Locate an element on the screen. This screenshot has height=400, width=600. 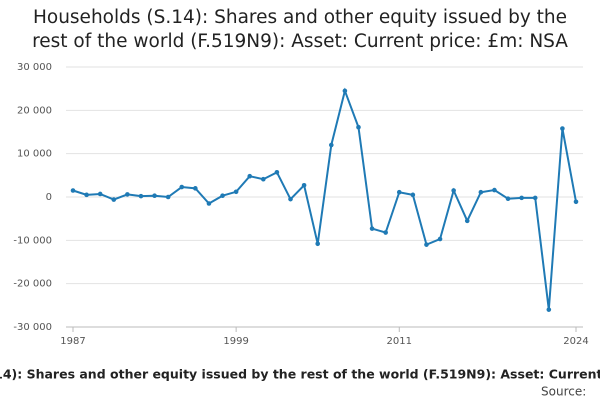
y-tick-label: 20 000 is located at coordinates (34, 110).